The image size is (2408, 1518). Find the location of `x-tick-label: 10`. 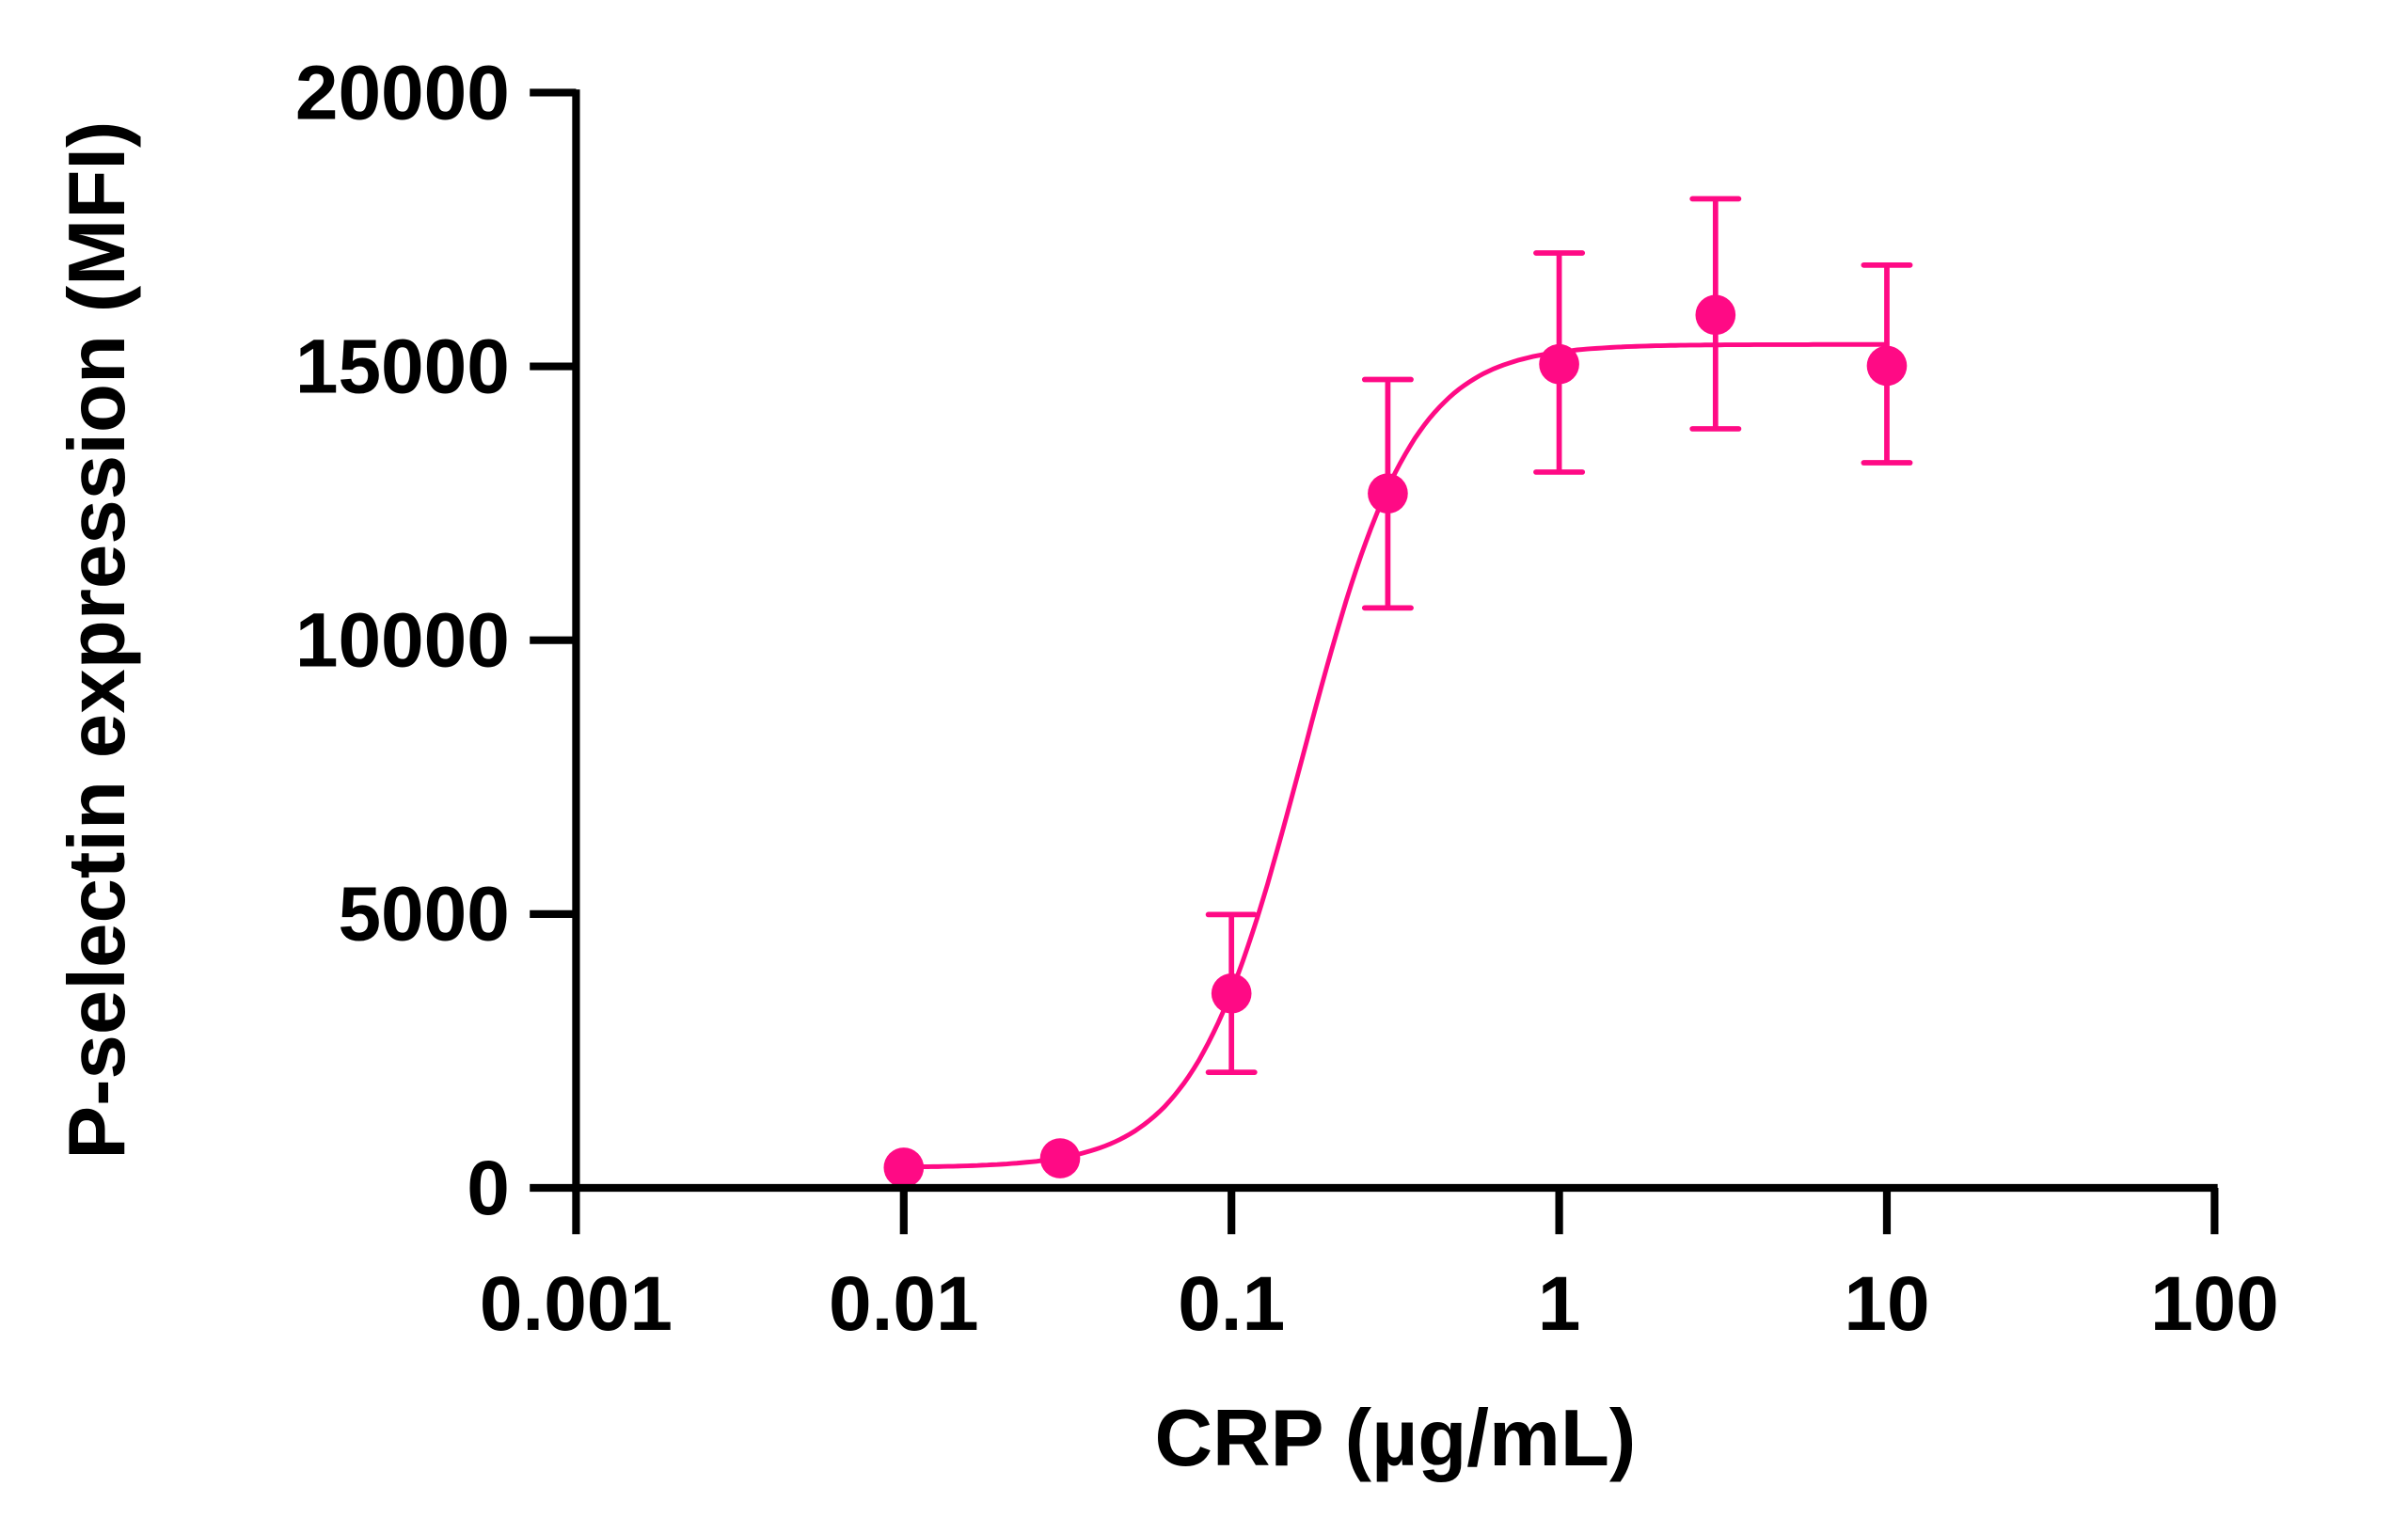

x-tick-label: 10 is located at coordinates (1887, 1304).